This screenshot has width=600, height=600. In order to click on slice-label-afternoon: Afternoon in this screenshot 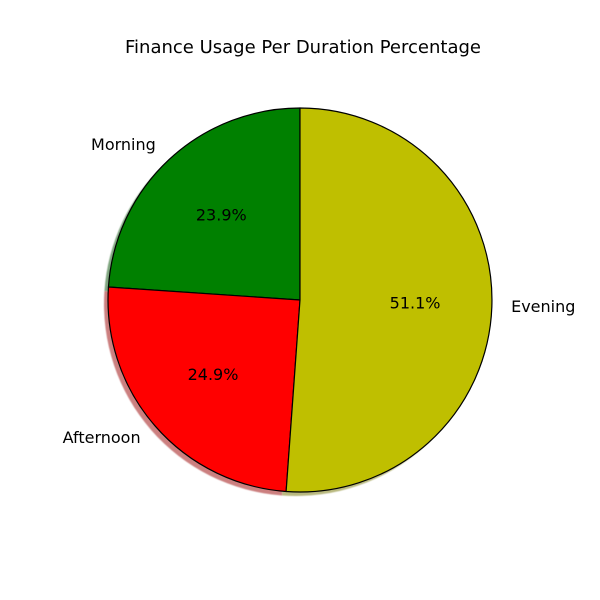, I will do `click(102, 437)`.